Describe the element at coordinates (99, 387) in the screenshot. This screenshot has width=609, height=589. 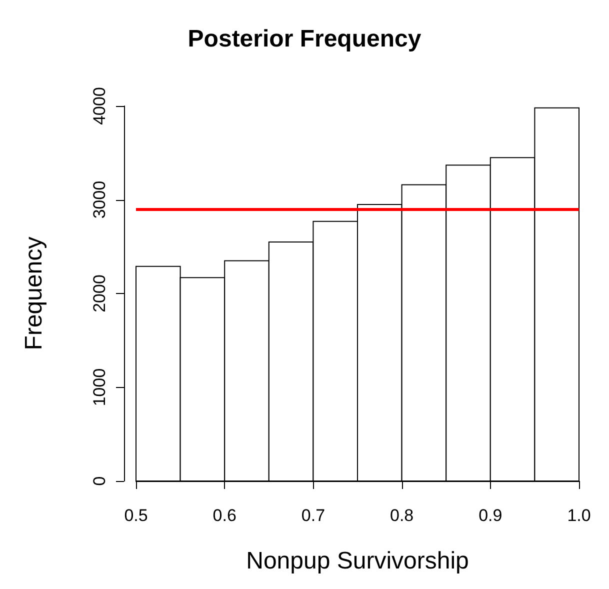
I see `y-tick-label: 1000` at that location.